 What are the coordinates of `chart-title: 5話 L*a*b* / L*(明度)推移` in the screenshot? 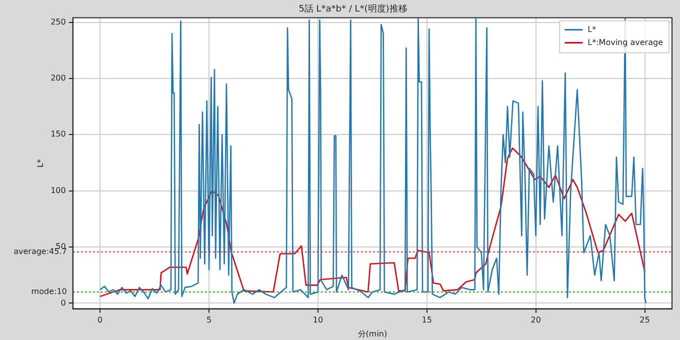 It's located at (353, 9).